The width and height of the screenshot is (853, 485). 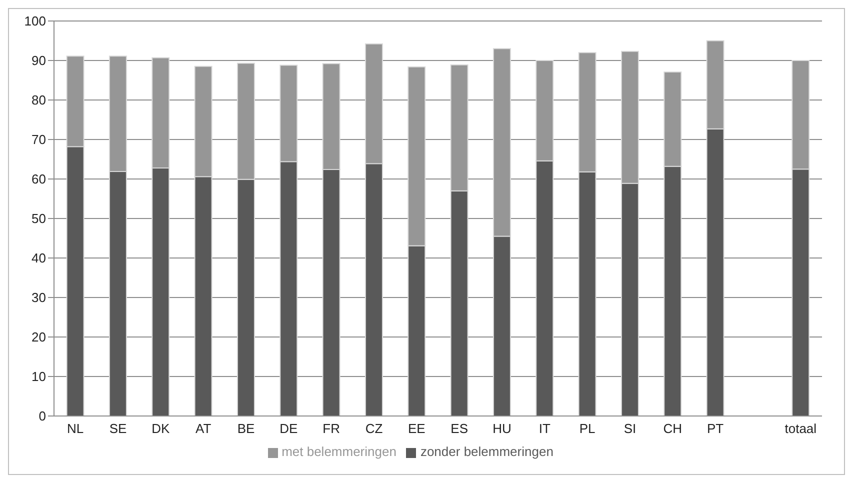 What do you see at coordinates (417, 428) in the screenshot?
I see `x-tick-label: EE` at bounding box center [417, 428].